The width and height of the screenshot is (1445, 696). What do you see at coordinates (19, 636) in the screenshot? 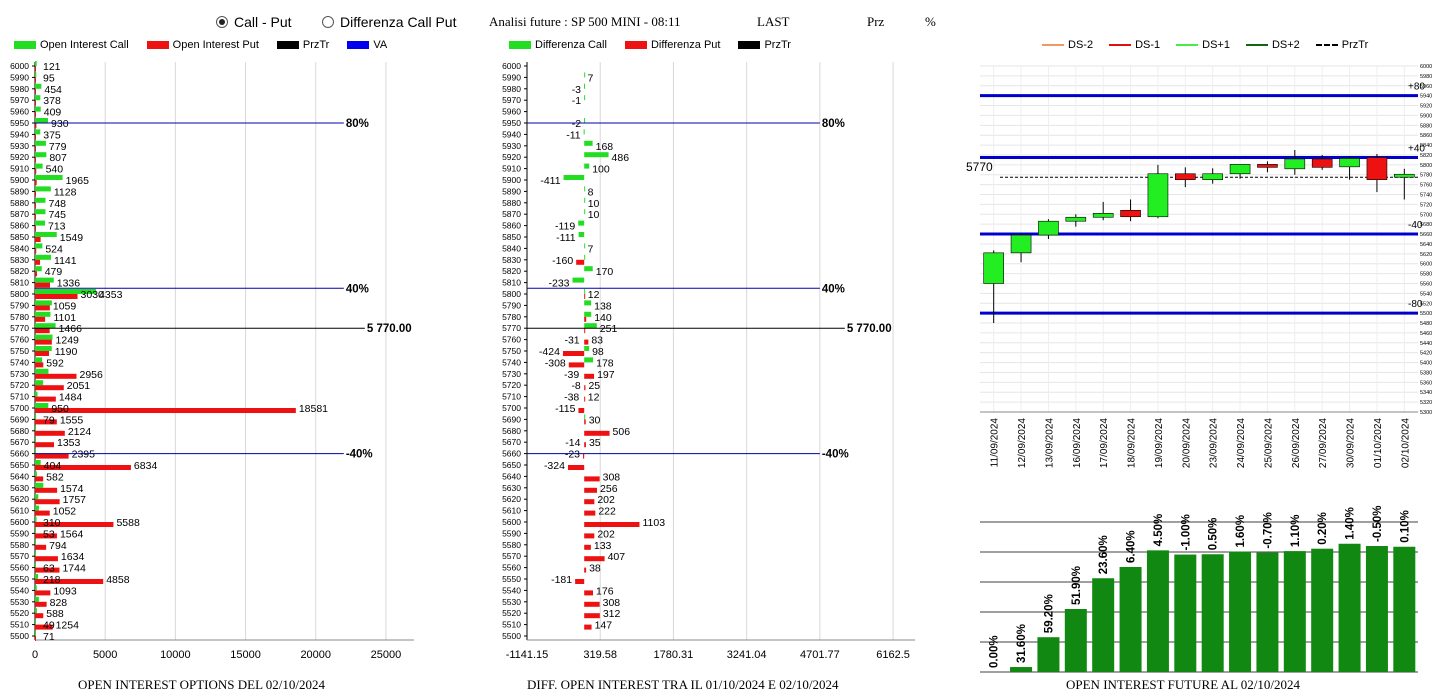
I see `strike-tick-label: 5500` at bounding box center [19, 636].